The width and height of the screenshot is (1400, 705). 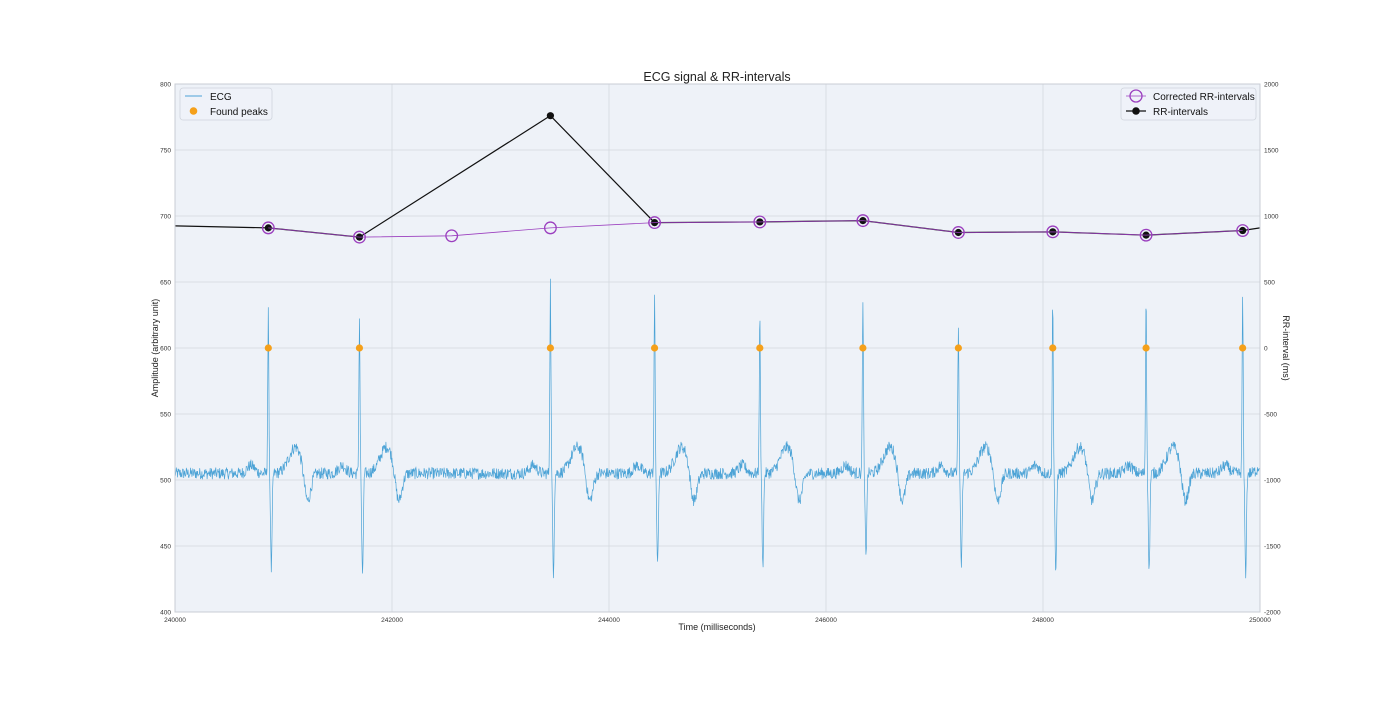 What do you see at coordinates (609, 620) in the screenshot?
I see `x-tick-label: 244000` at bounding box center [609, 620].